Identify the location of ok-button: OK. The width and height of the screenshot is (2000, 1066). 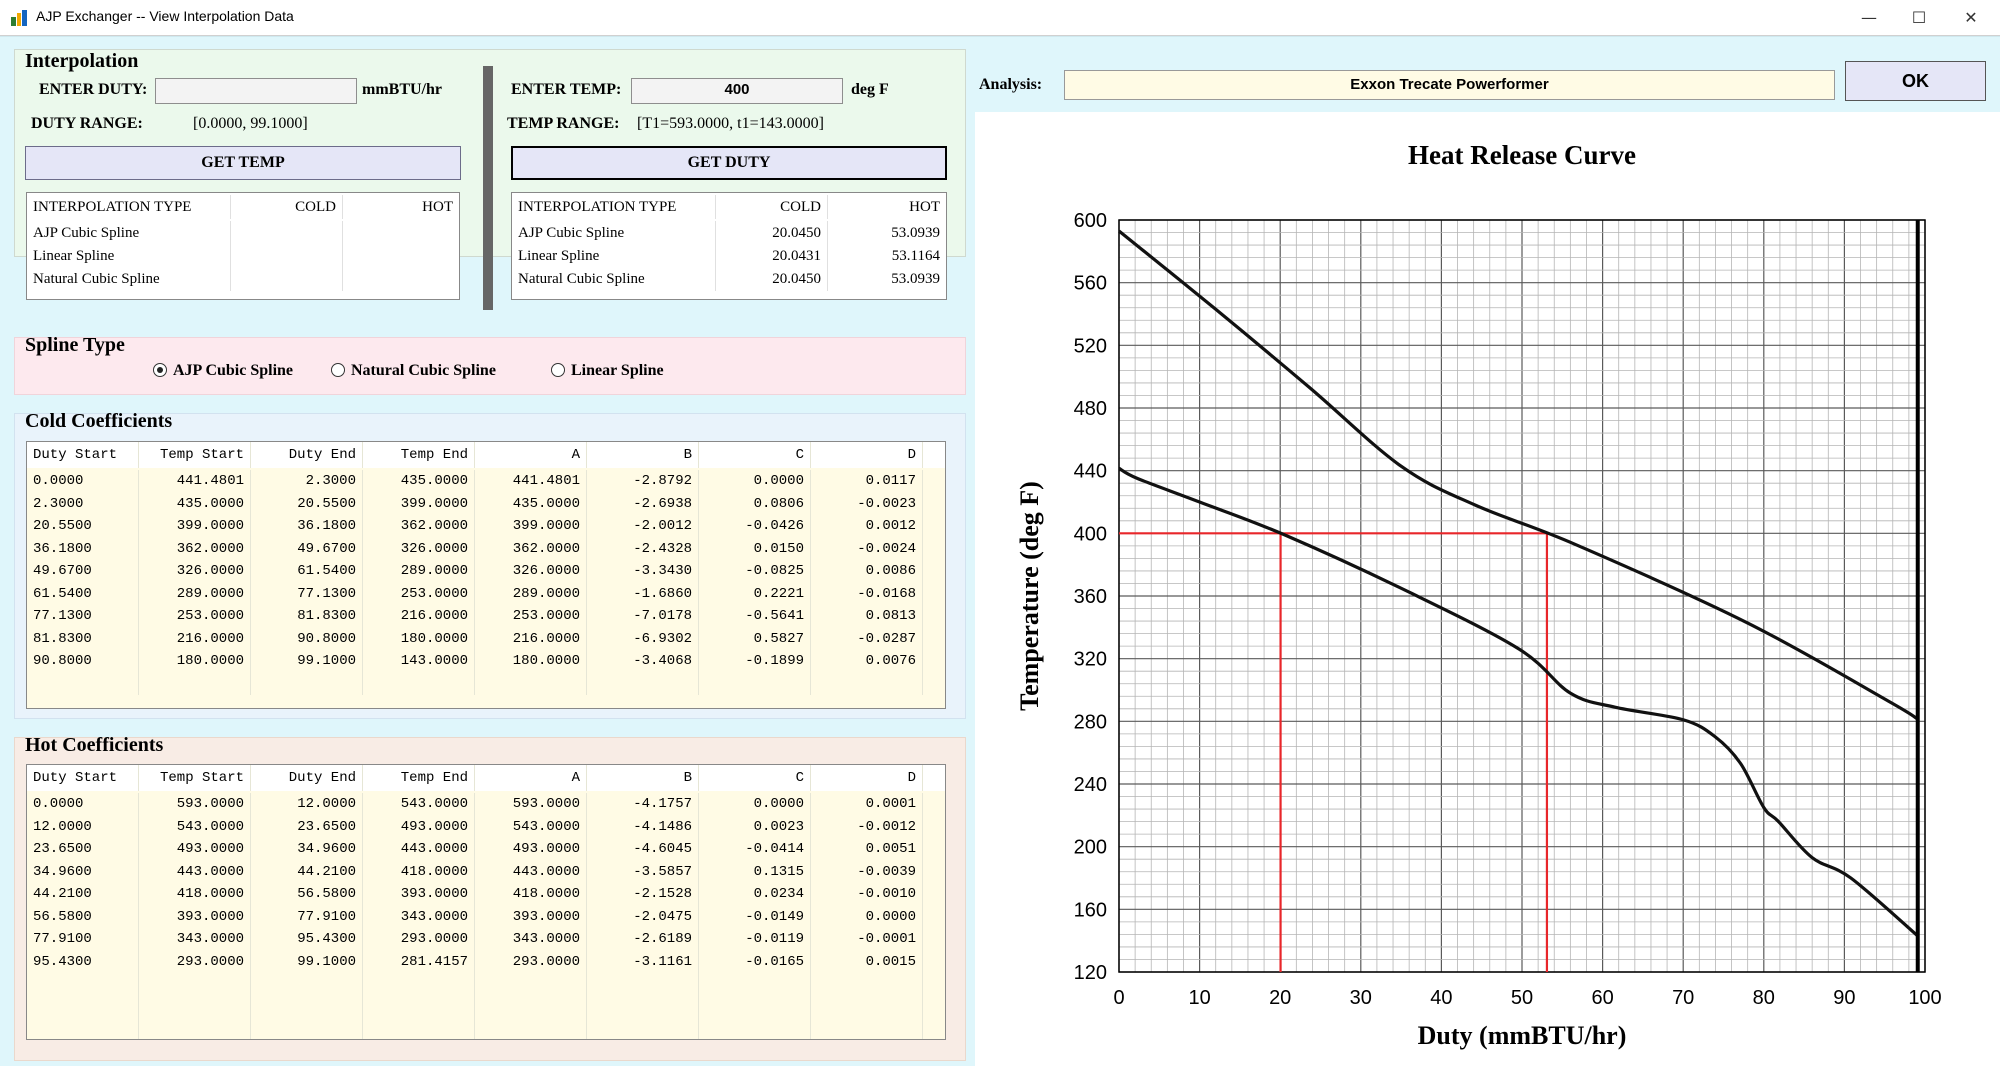
(1915, 81).